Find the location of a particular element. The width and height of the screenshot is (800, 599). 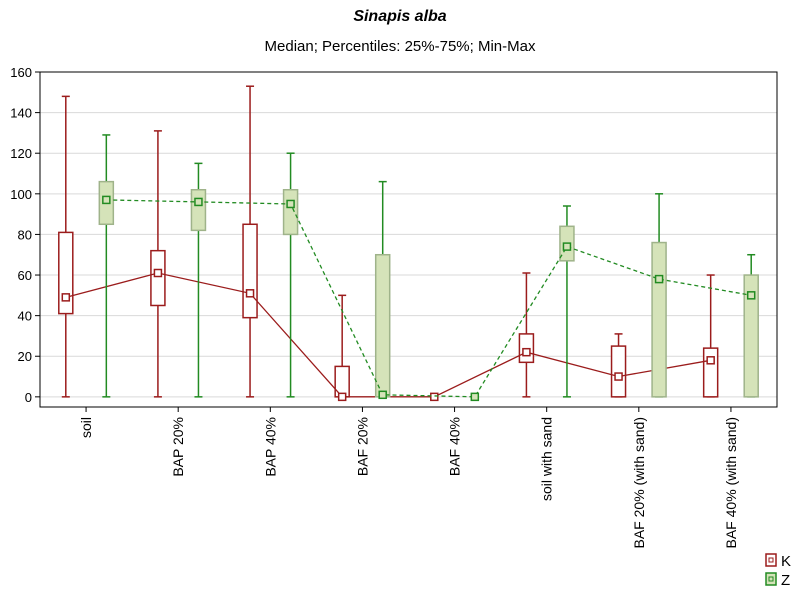

y-tick-label: 20 is located at coordinates (25, 356).